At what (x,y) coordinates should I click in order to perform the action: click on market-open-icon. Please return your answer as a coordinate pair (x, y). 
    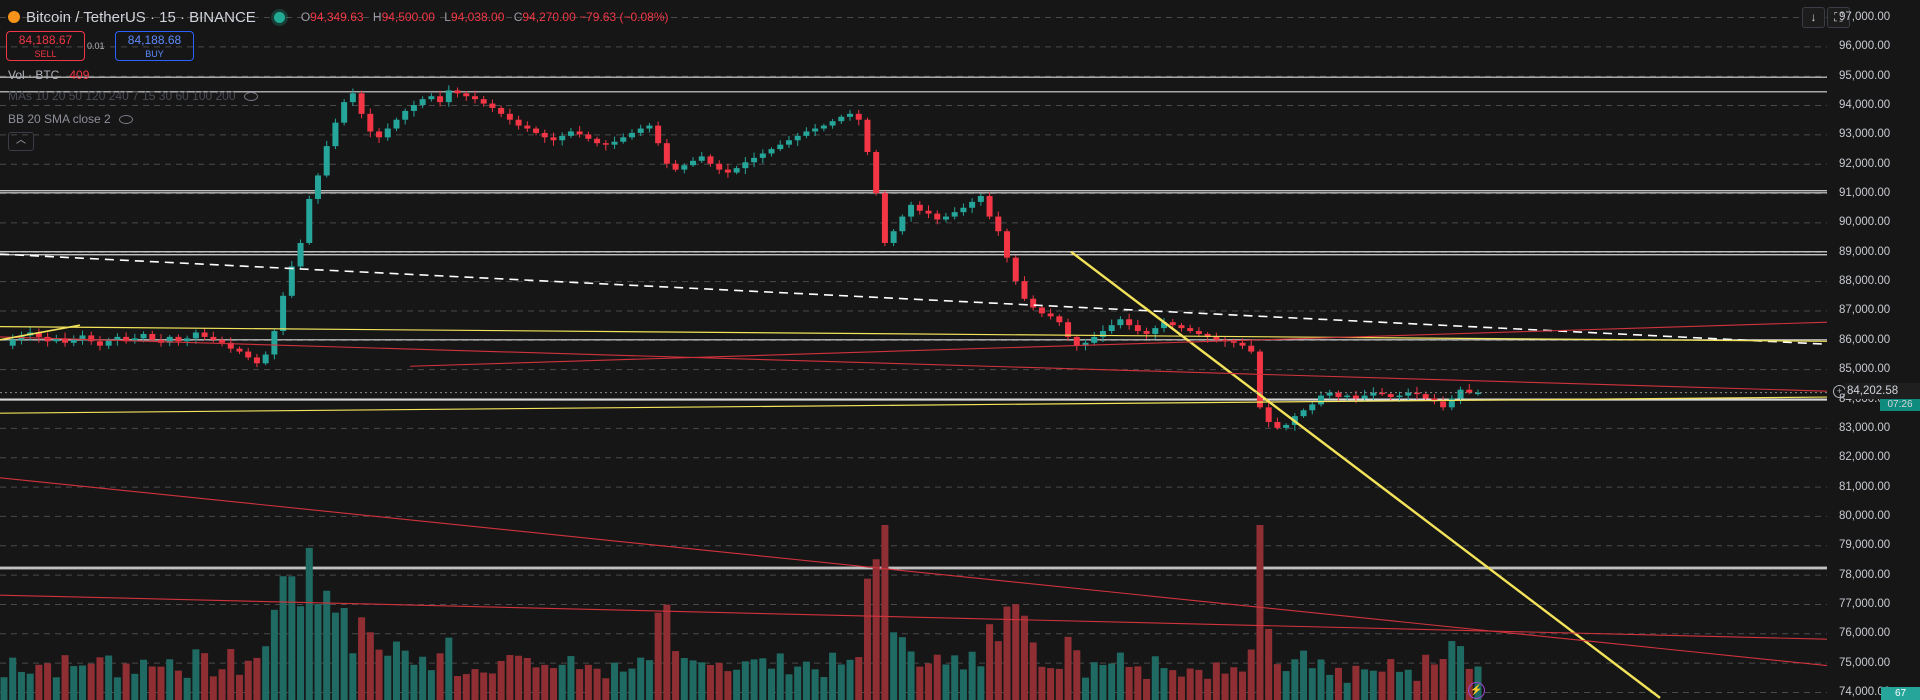
    Looking at the image, I should click on (279, 17).